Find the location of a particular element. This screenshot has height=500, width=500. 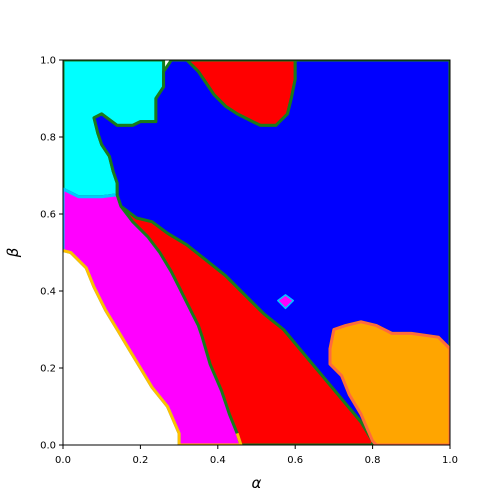

y-tick-label: 0.4 is located at coordinates (48, 292).